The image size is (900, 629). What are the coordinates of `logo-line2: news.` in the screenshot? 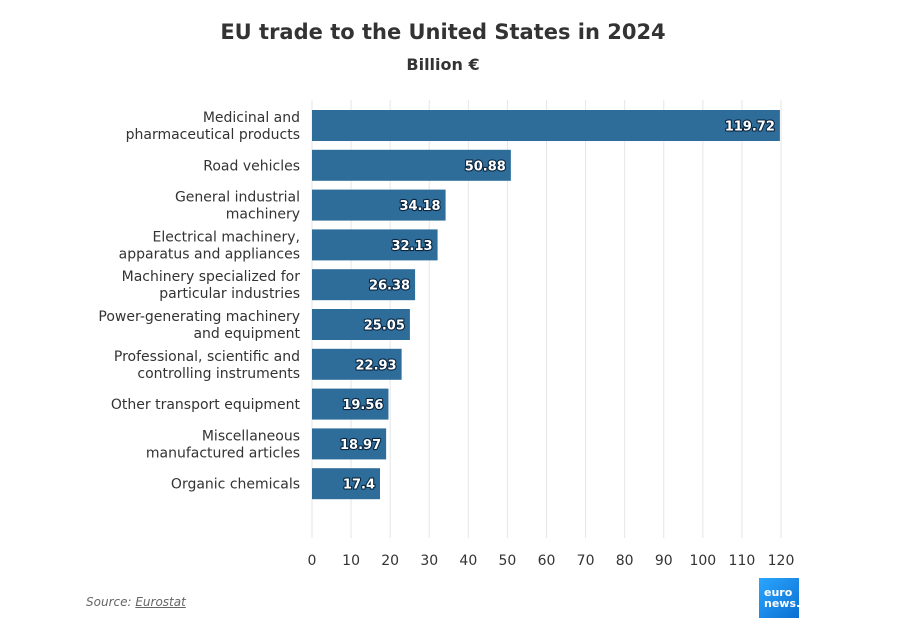 It's located at (782, 603).